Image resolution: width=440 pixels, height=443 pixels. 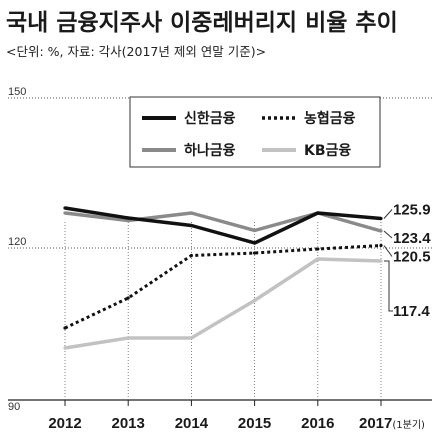 I want to click on chart-subtitle: <단위: %, 자료: 각사(2017년 제외 연말 기준)>, so click(x=136, y=51).